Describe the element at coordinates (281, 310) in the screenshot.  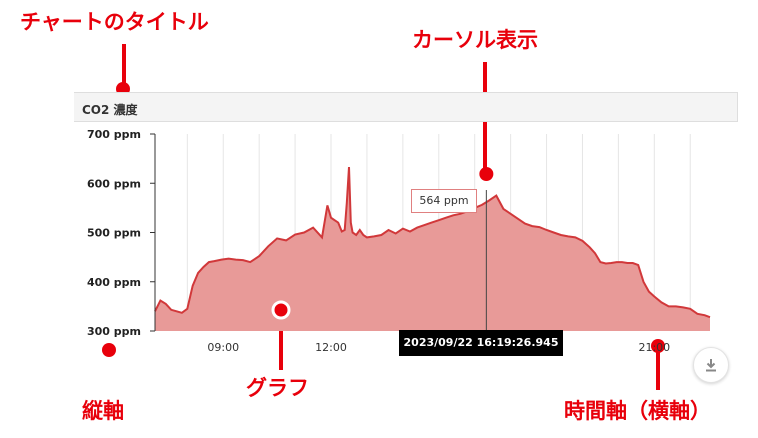
I see `annotation-graph-dot` at that location.